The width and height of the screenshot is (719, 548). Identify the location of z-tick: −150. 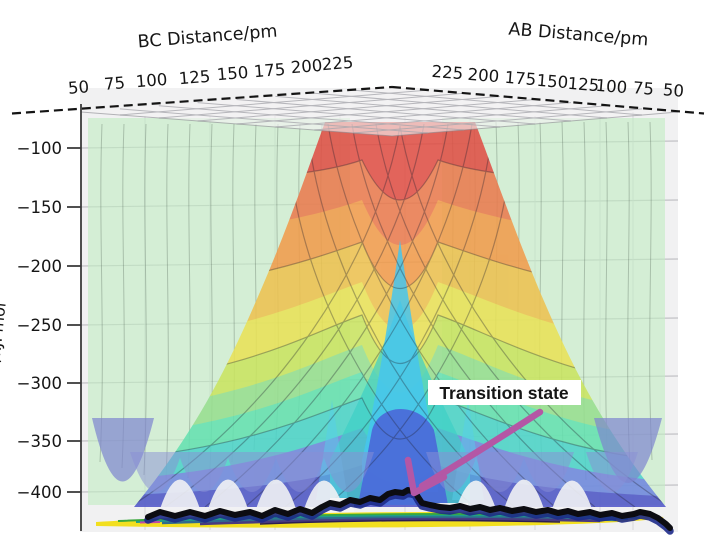
(39, 207).